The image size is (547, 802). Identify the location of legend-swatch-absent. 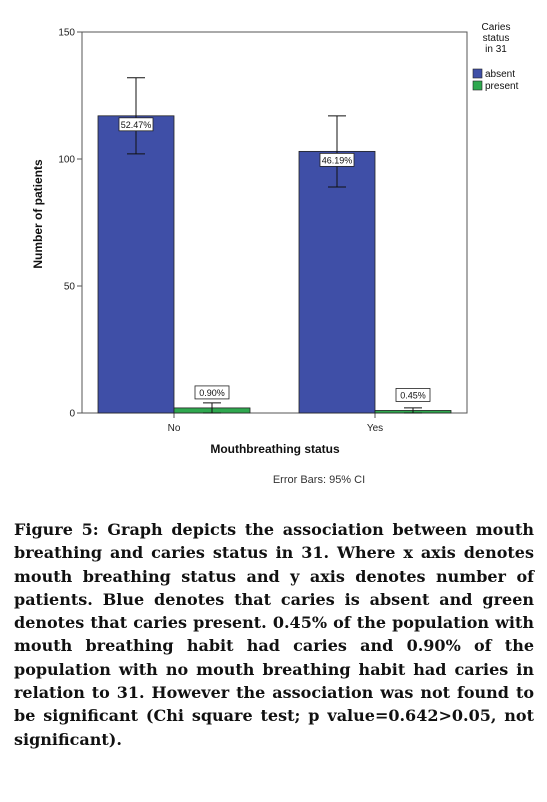
(477, 73).